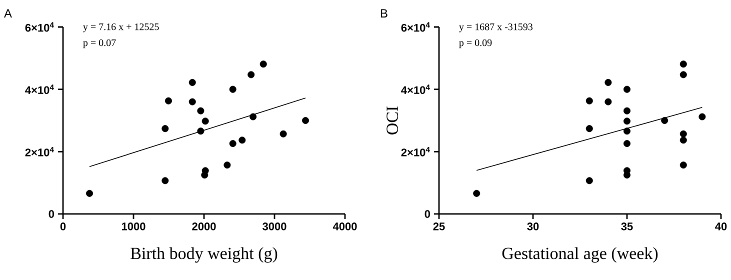 The width and height of the screenshot is (731, 280). I want to click on y-axis-title: OCI, so click(392, 120).